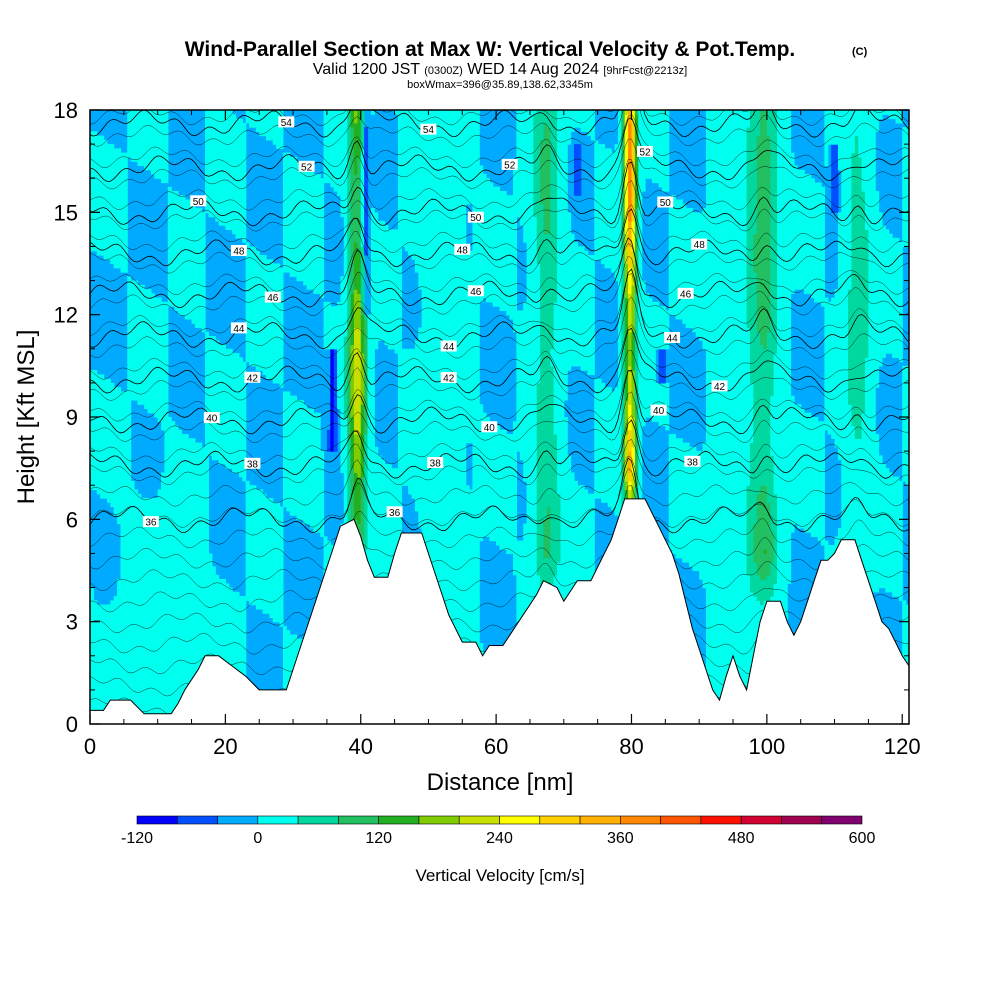 This screenshot has height=1000, width=1000. Describe the element at coordinates (252, 377) in the screenshot. I see `theta-label-42: 42` at that location.